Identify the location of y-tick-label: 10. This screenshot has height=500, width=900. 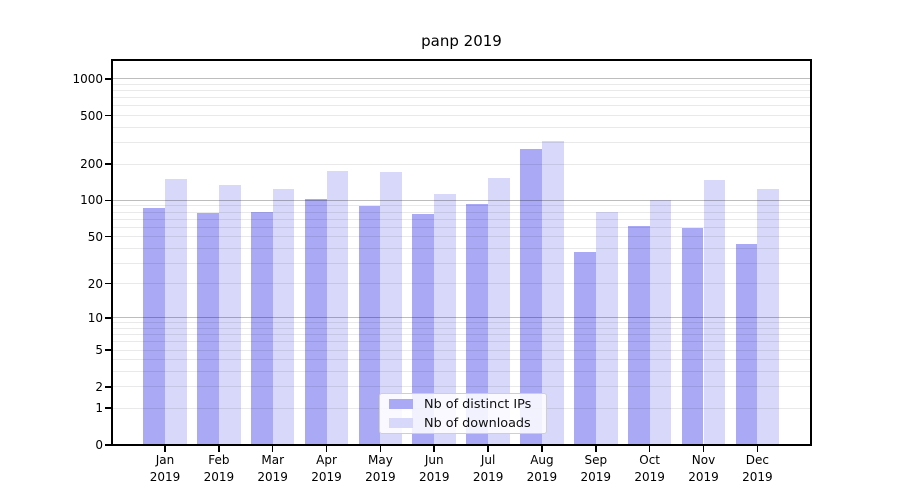
(95, 317).